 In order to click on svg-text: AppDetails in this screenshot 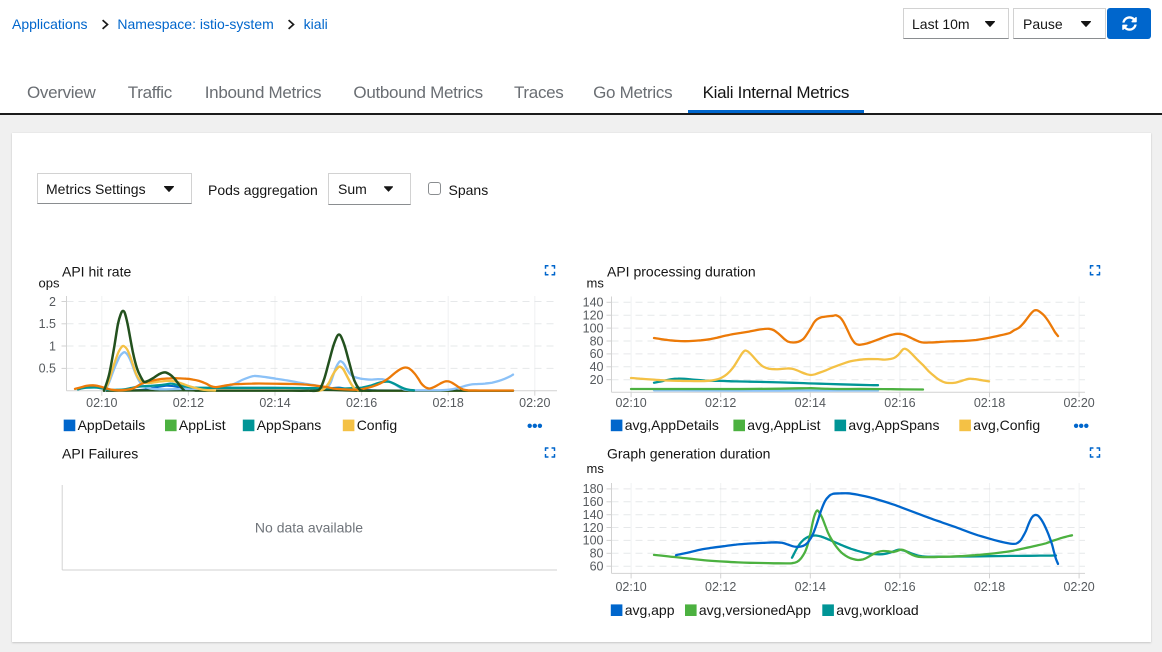, I will do `click(112, 425)`.